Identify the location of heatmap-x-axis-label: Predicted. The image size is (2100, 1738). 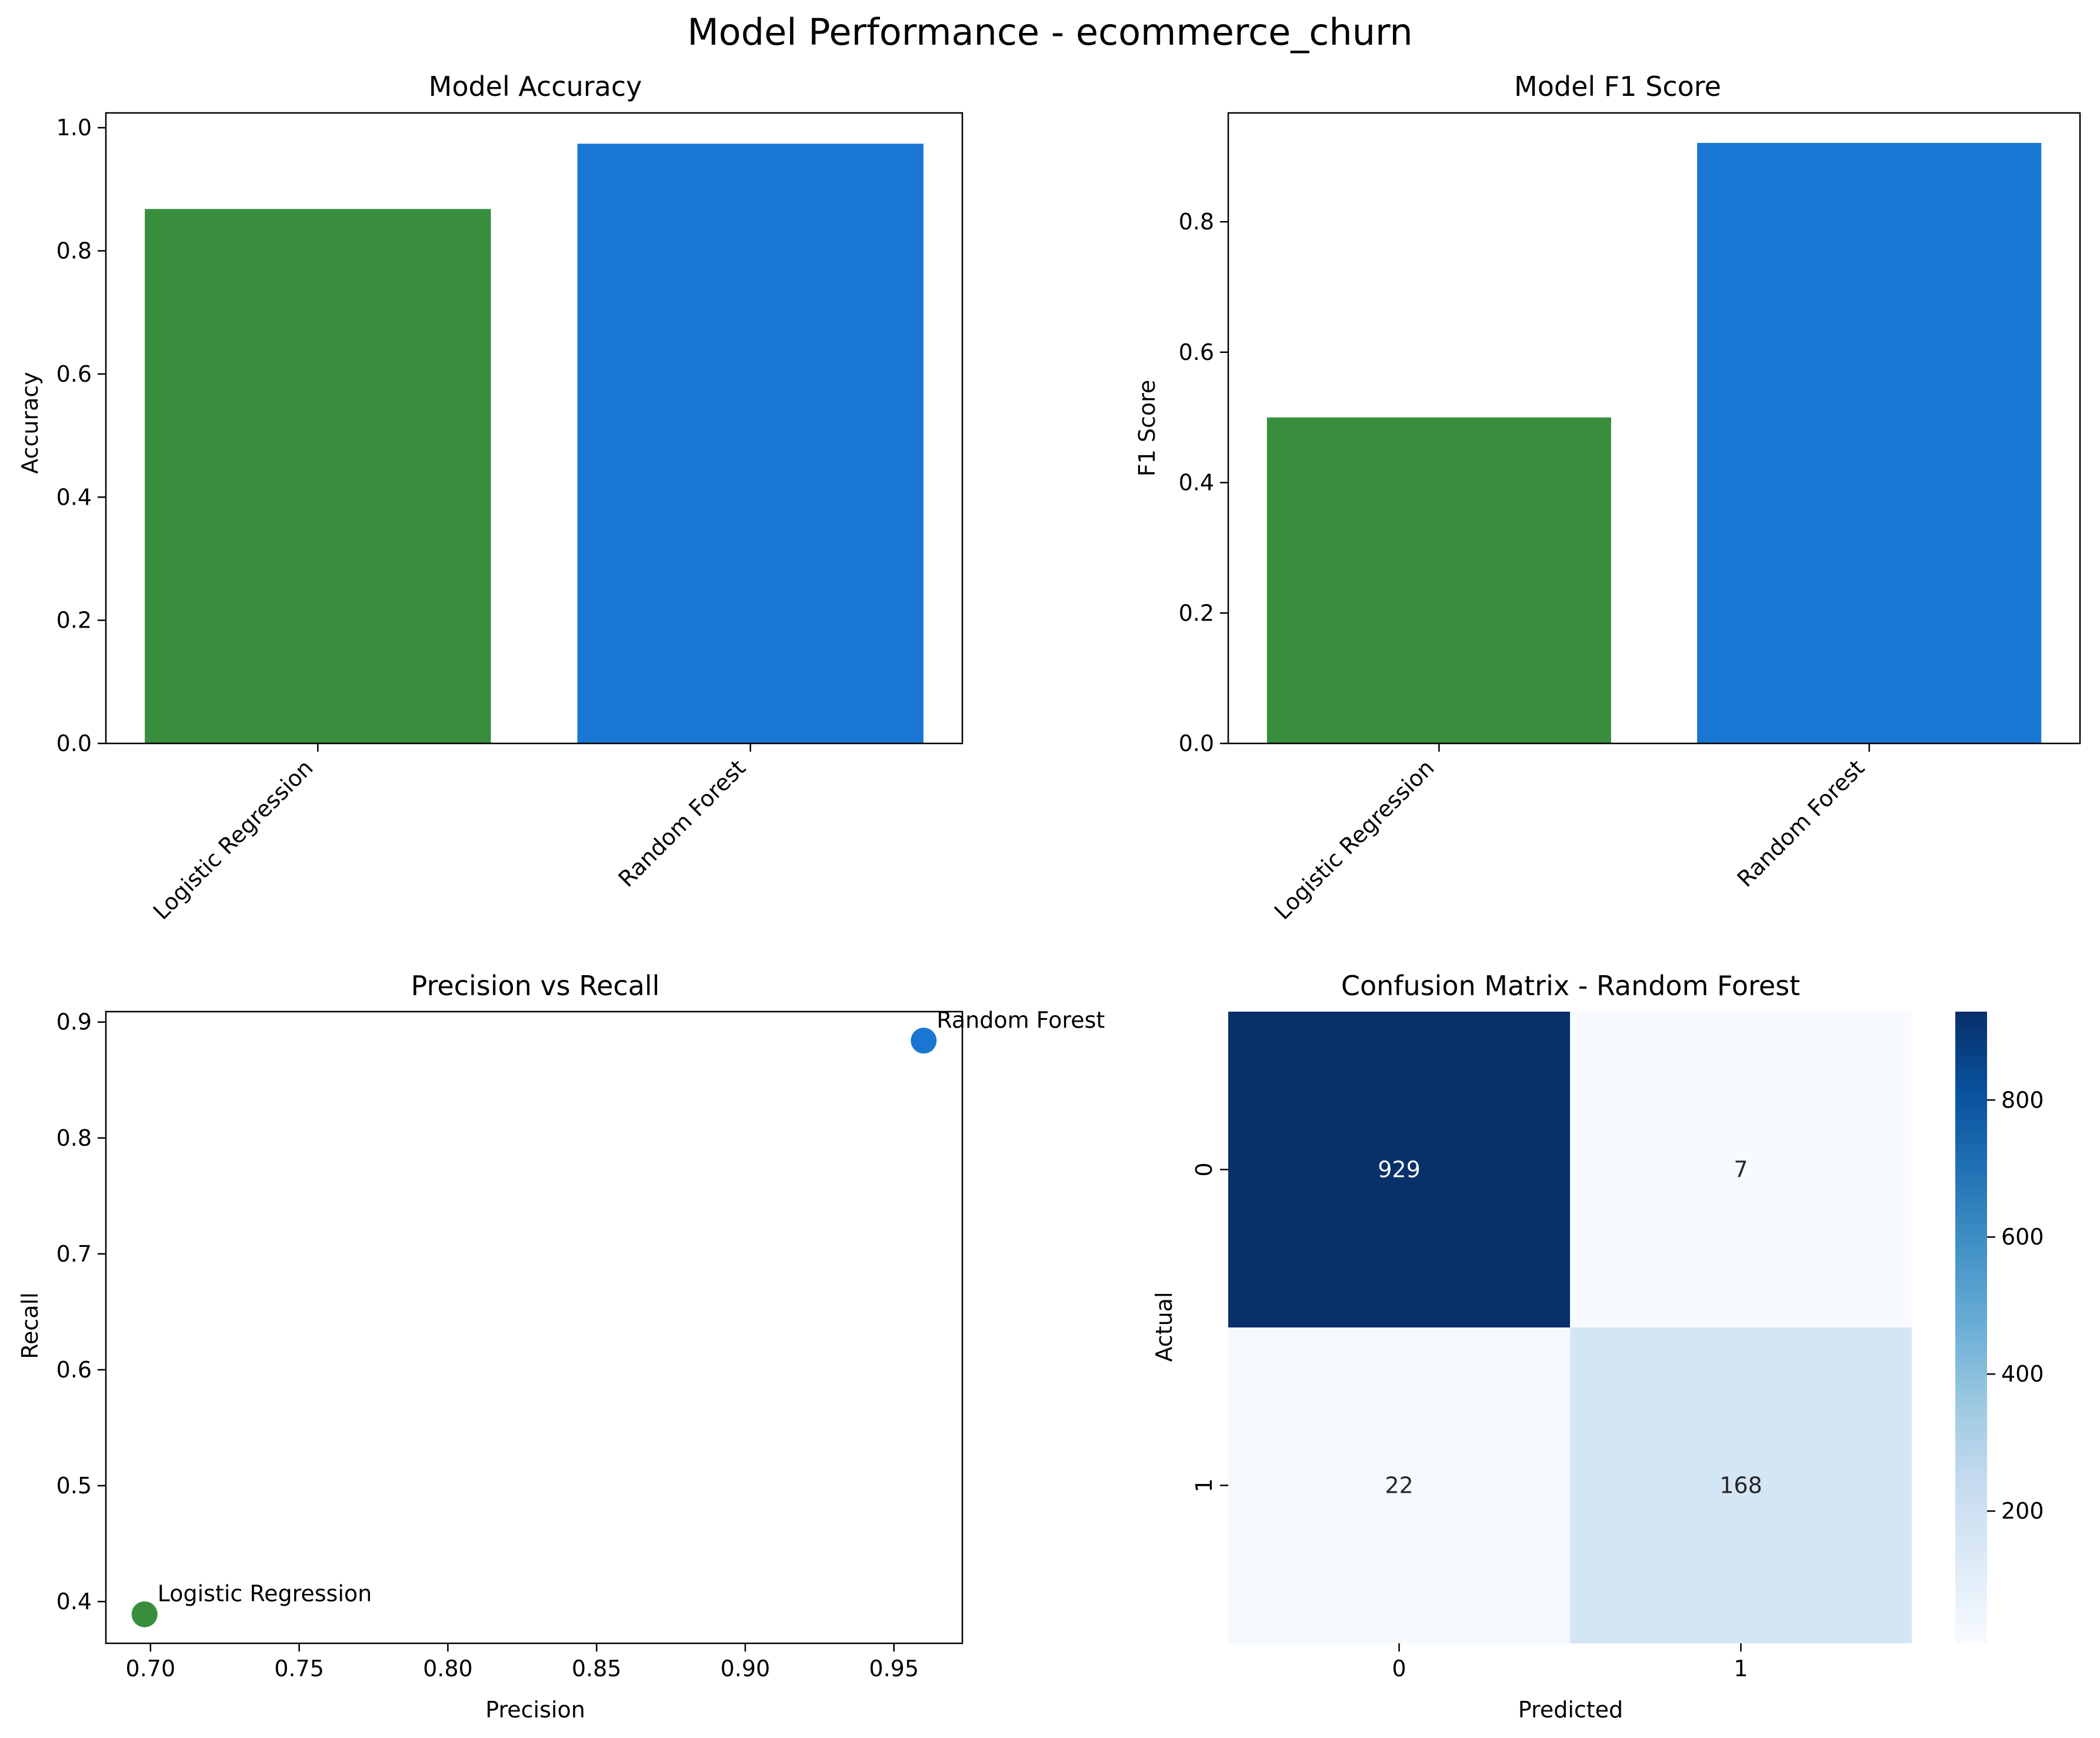
(1570, 1710).